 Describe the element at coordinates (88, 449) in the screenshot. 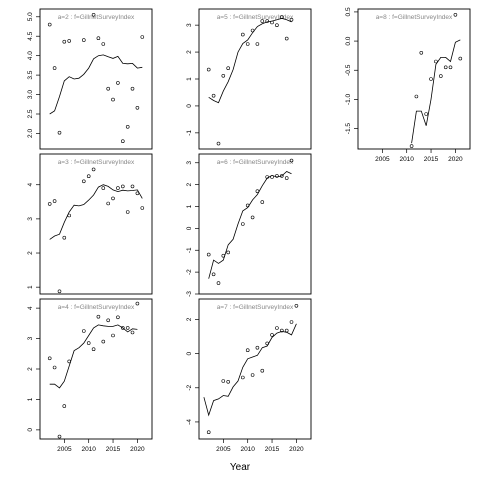

I see `x-tick-label: 2010` at that location.